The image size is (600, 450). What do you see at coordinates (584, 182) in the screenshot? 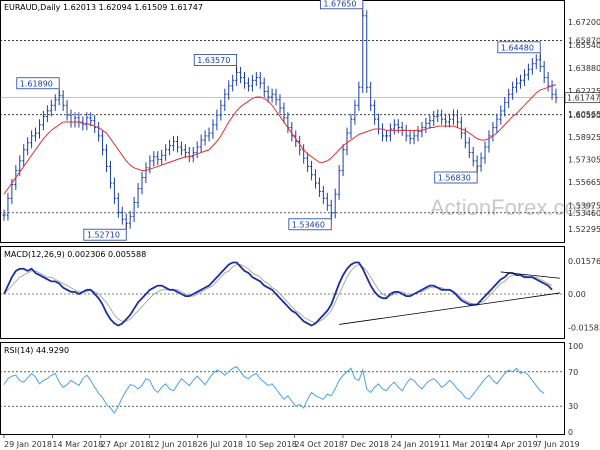
I see `price-tick-label: 1.55665` at bounding box center [584, 182].